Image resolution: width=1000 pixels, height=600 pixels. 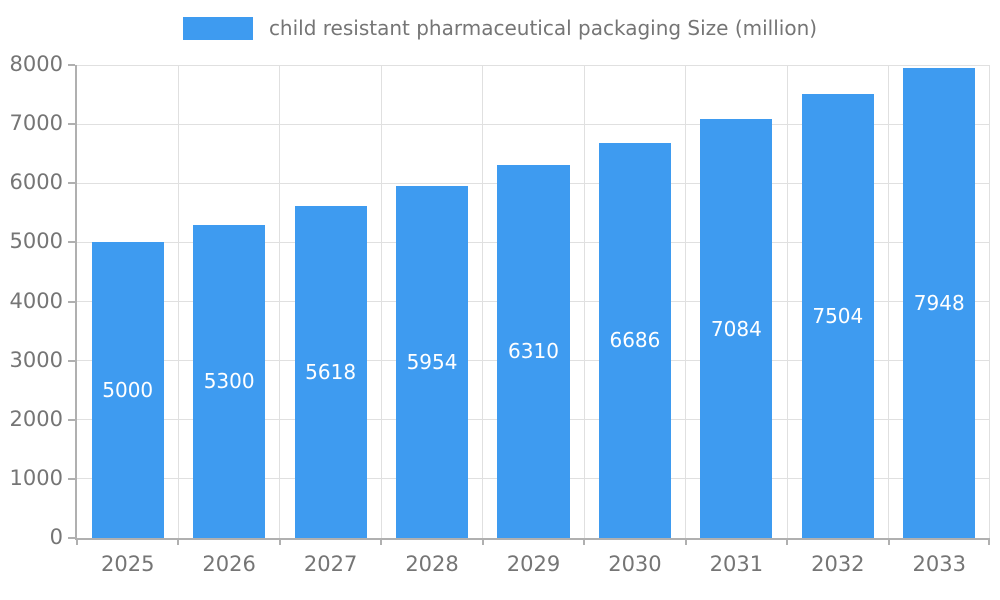 I want to click on y-tick-label: 3000, so click(x=36, y=359).